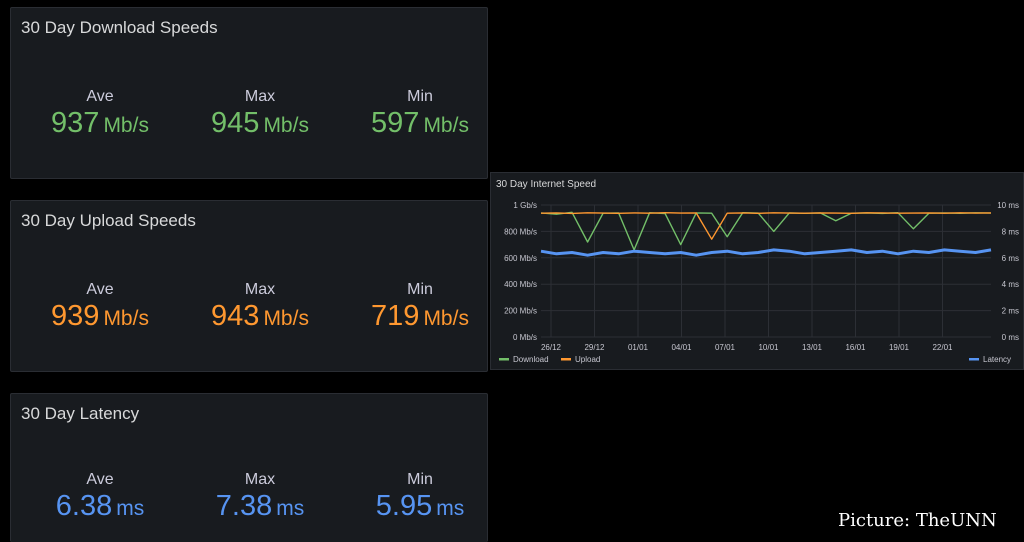 The width and height of the screenshot is (1024, 542). Describe the element at coordinates (768, 347) in the screenshot. I see `x-tick-label: 10/01` at that location.